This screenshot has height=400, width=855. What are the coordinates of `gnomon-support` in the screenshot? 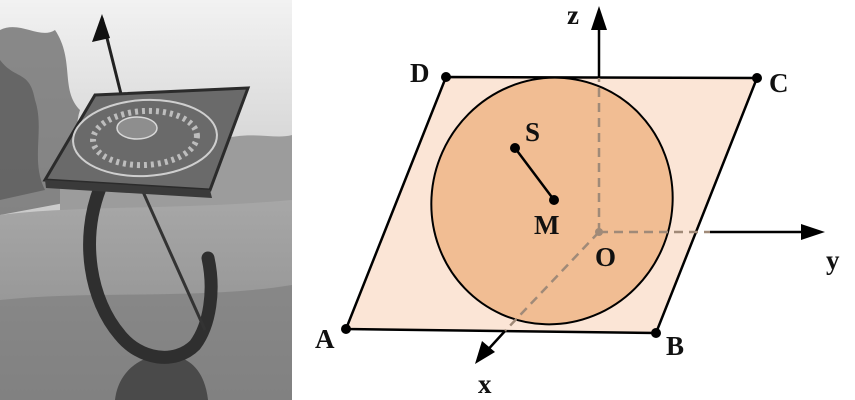 It's located at (172, 257).